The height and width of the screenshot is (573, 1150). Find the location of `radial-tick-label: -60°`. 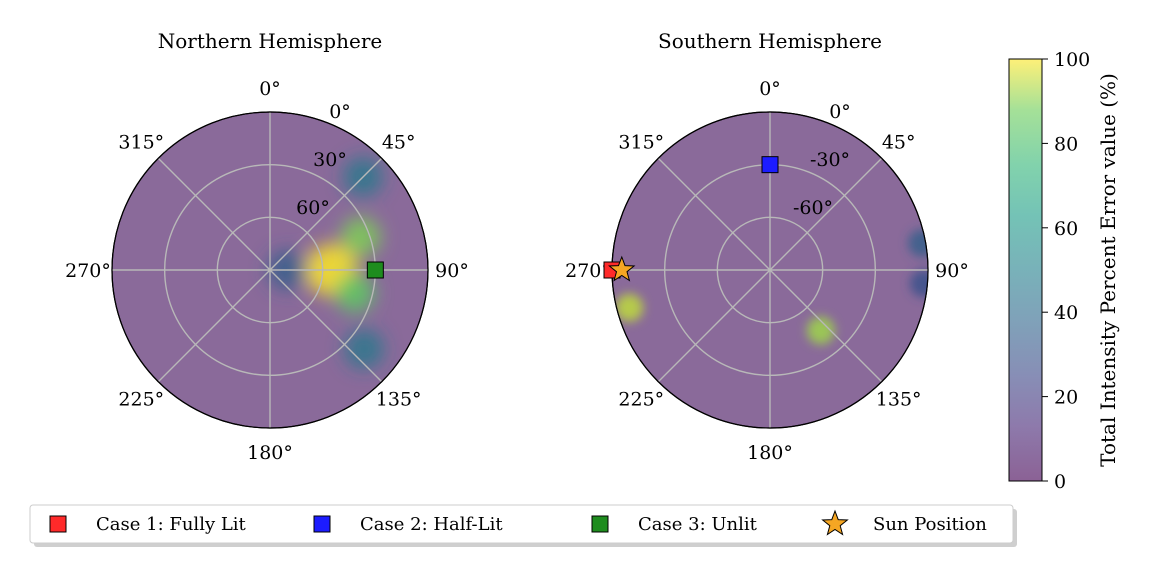

radial-tick-label: -60° is located at coordinates (813, 208).